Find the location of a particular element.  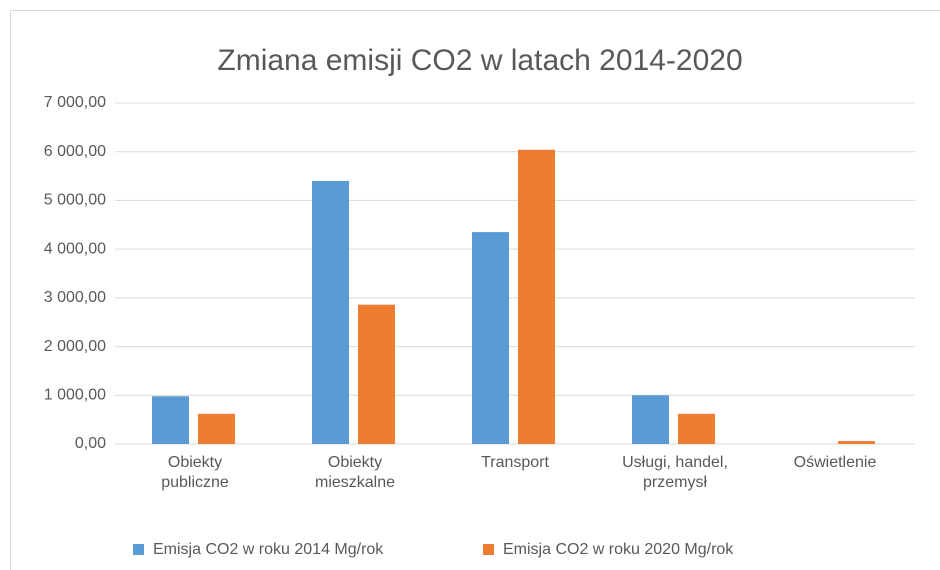

y-tick-label: 4 000,00 is located at coordinates (75, 248).